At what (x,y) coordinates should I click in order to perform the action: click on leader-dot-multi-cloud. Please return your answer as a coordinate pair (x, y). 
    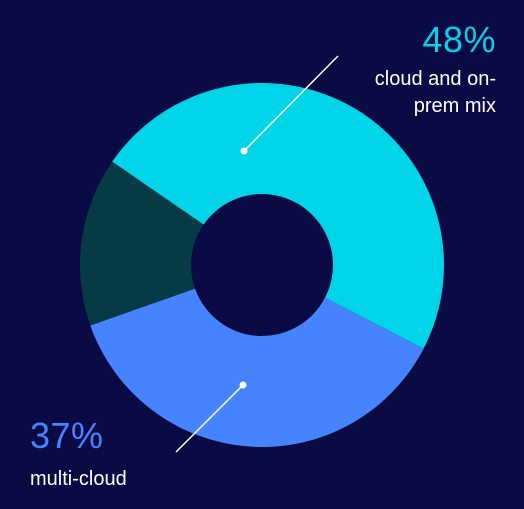
    Looking at the image, I should click on (243, 385).